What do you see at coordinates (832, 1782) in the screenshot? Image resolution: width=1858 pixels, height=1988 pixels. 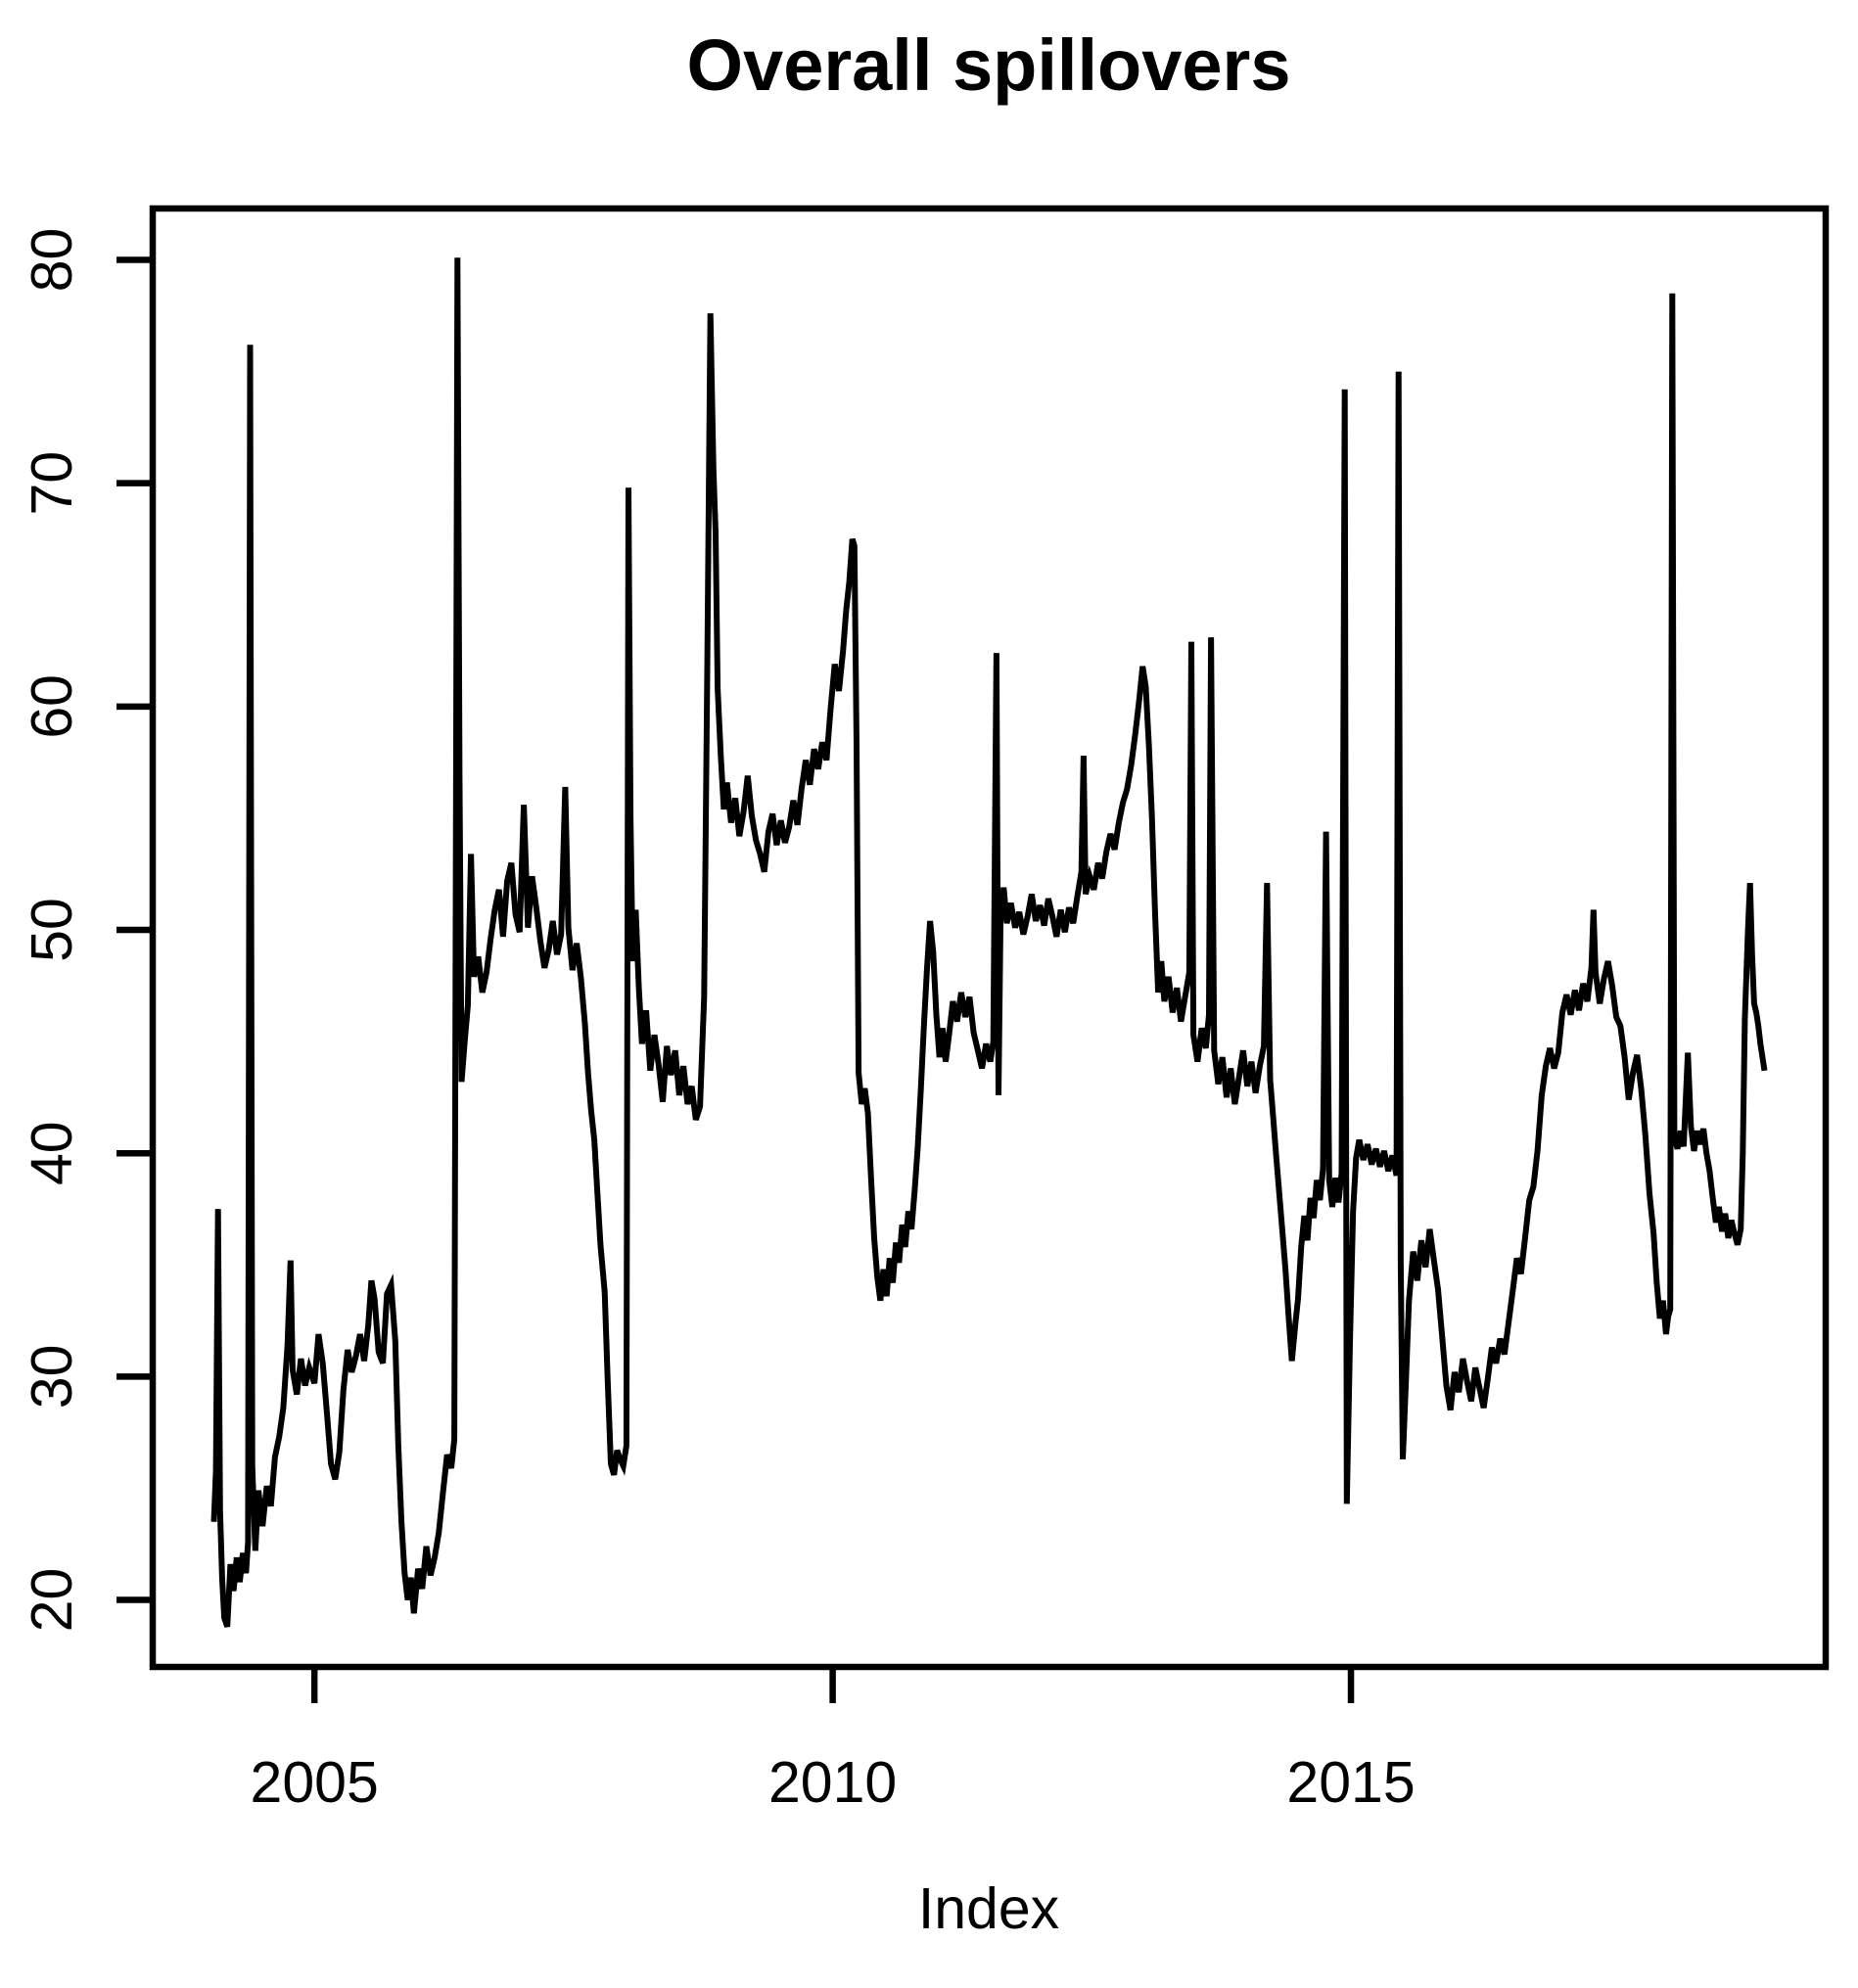 I see `x-tick-label: 2010` at bounding box center [832, 1782].